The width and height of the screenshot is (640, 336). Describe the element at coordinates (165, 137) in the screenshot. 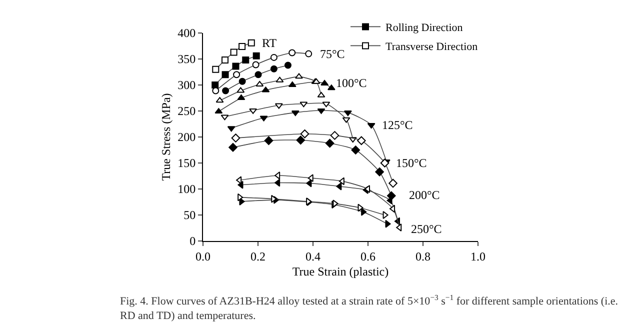

I see `y-axis-title: True Stress (MPa)` at that location.